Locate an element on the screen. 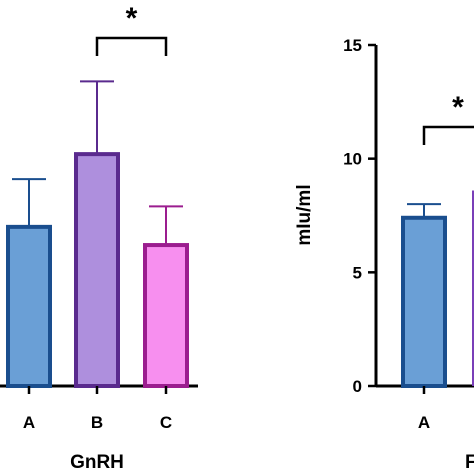 This screenshot has width=474, height=474. mlu-significance-bracket is located at coordinates (448, 135).